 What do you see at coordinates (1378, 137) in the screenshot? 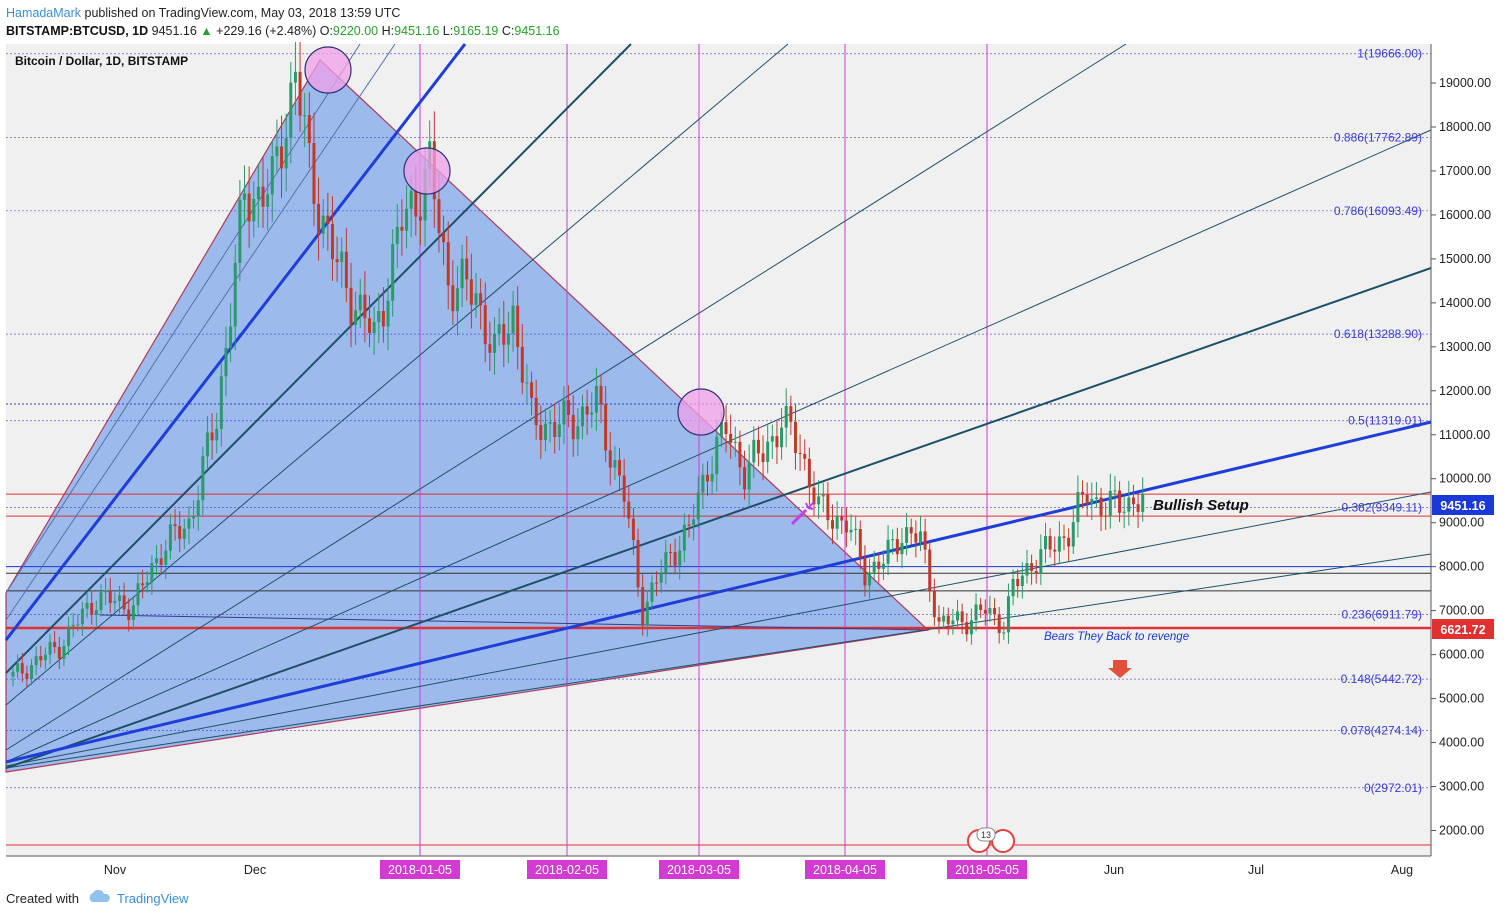
I see `fib-label: 0.886(17762.89)` at bounding box center [1378, 137].